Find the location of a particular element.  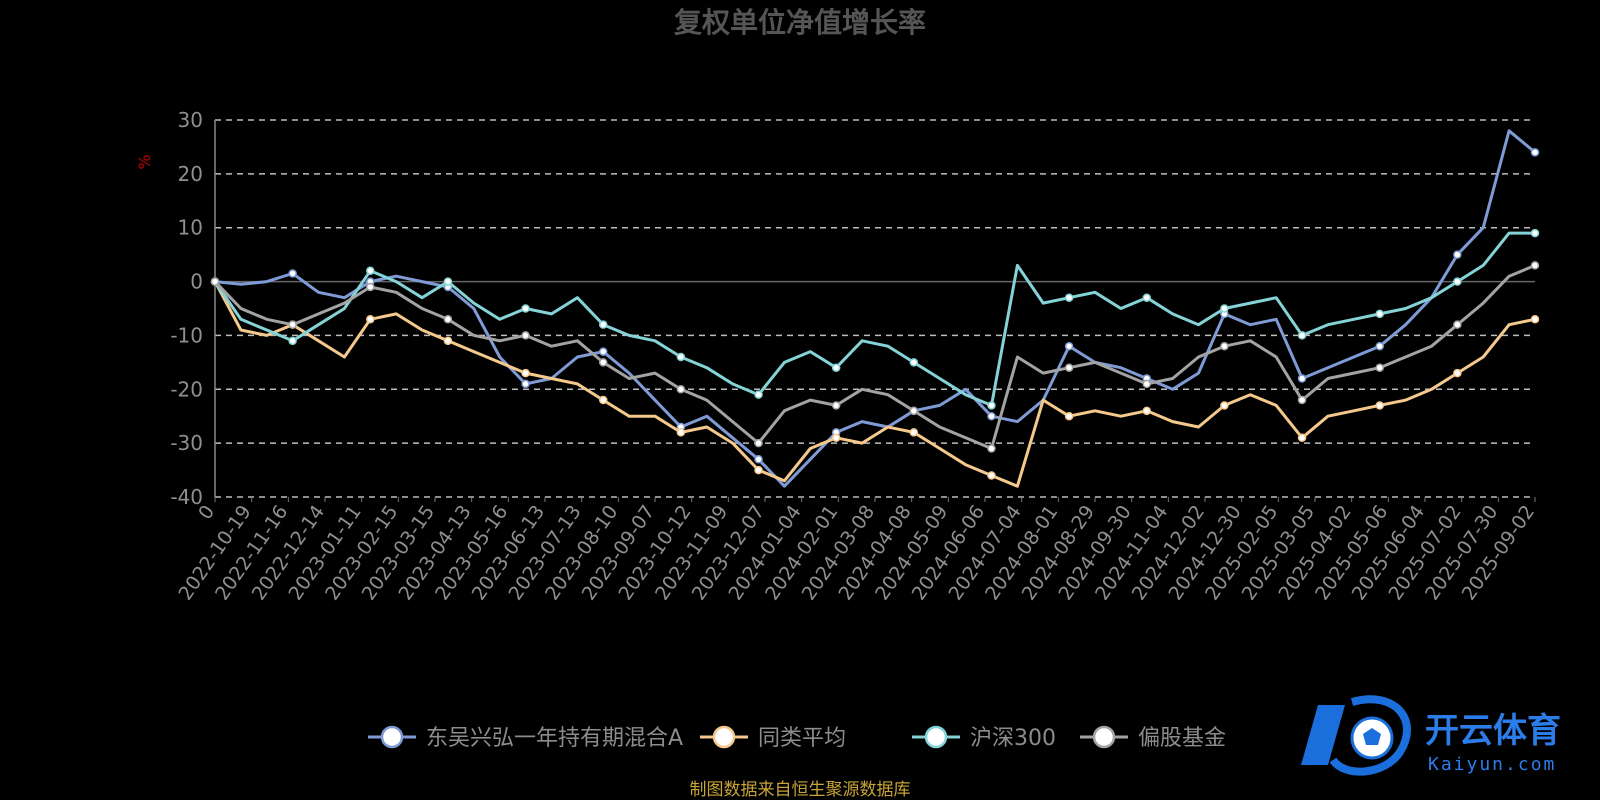

y-tick-label: -10 is located at coordinates (186, 335).